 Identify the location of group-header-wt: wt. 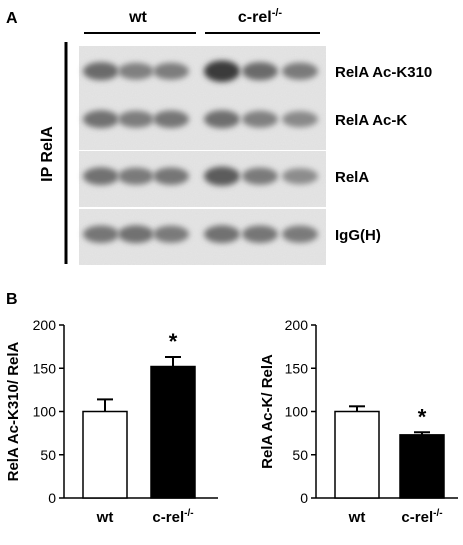
(140, 21).